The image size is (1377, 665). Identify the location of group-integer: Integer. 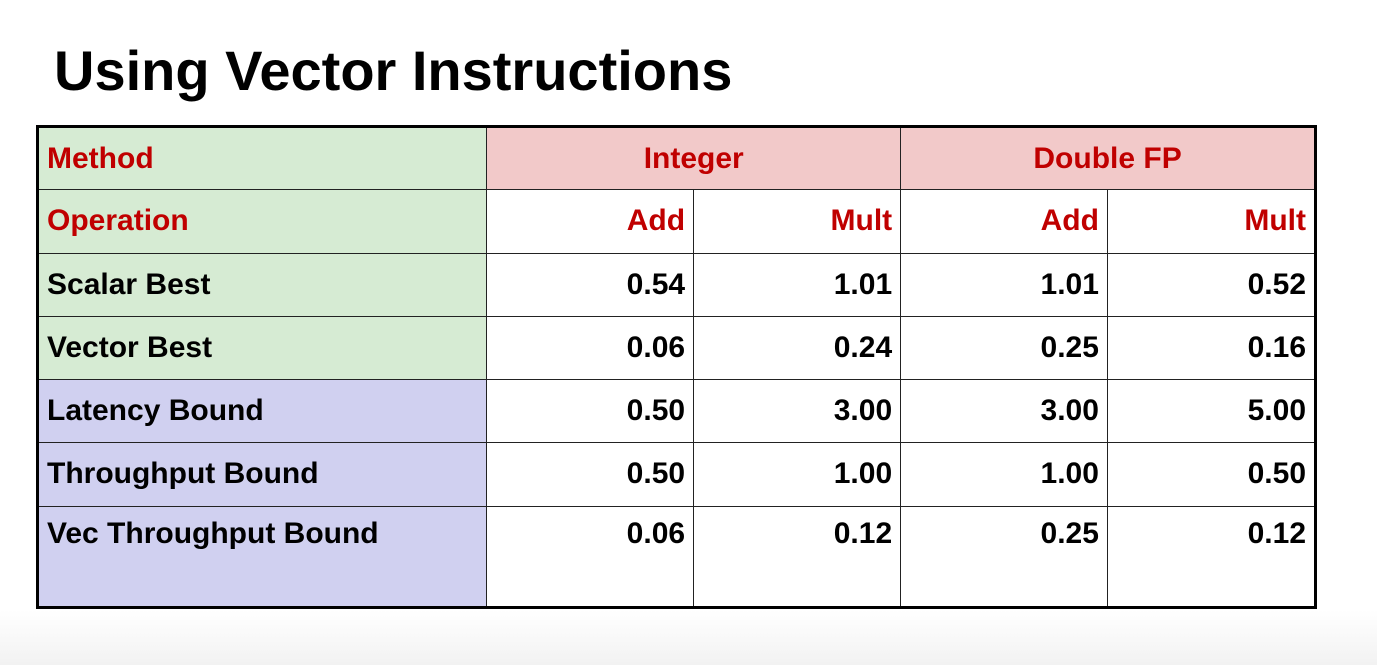
(694, 158).